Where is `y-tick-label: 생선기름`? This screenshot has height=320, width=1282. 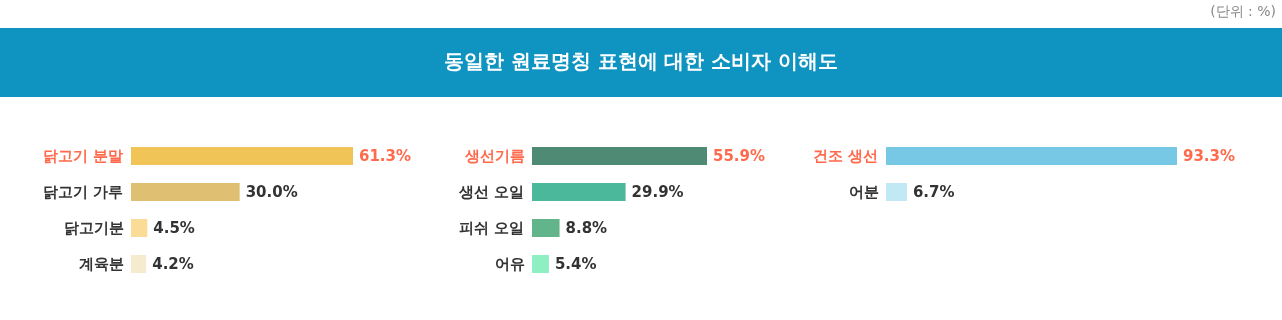 y-tick-label: 생선기름 is located at coordinates (494, 156).